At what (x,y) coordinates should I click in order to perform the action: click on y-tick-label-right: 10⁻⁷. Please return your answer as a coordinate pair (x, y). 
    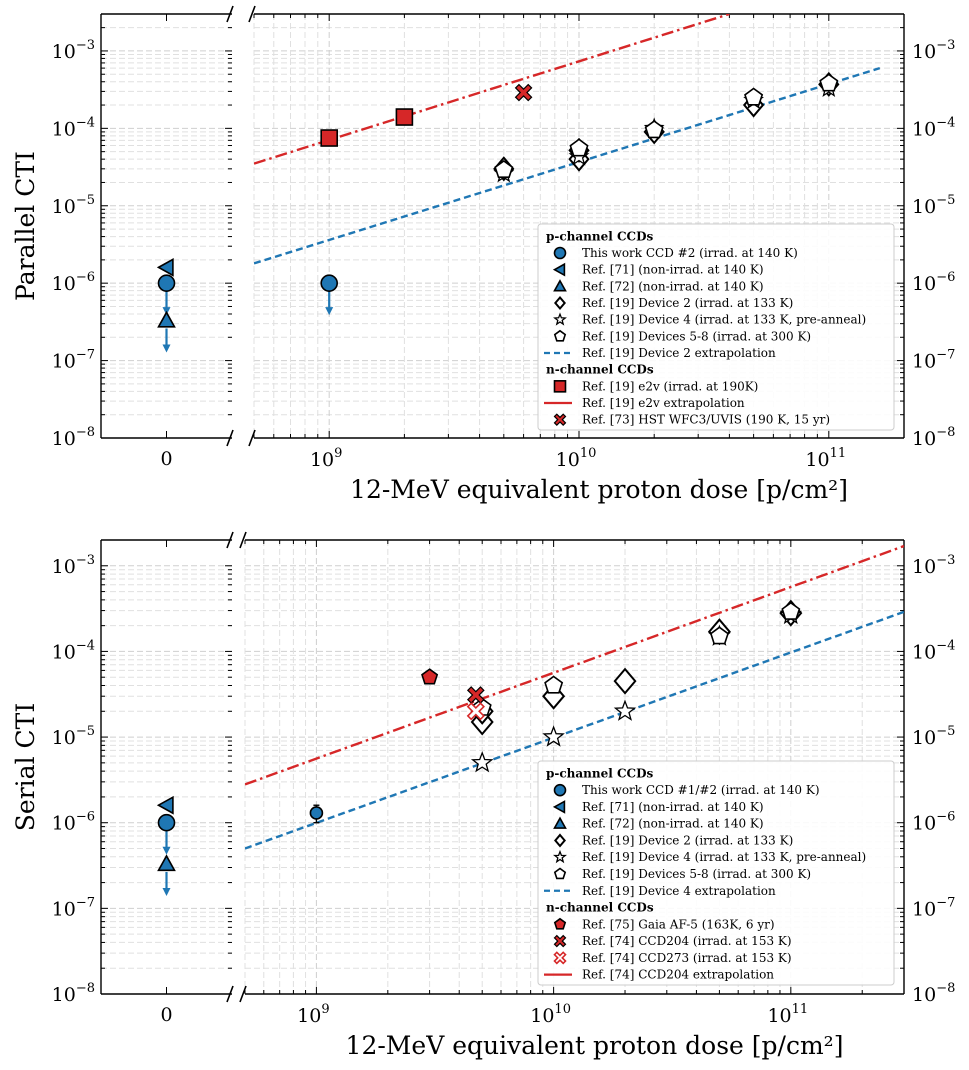
    Looking at the image, I should click on (933, 360).